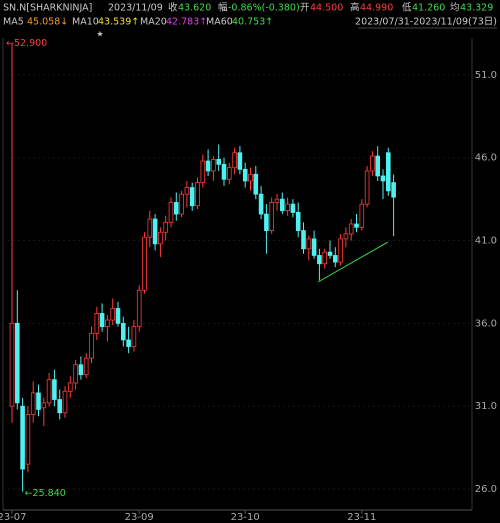 The height and width of the screenshot is (523, 500). What do you see at coordinates (139, 517) in the screenshot?
I see `x-tick-label: 23-09` at bounding box center [139, 517].